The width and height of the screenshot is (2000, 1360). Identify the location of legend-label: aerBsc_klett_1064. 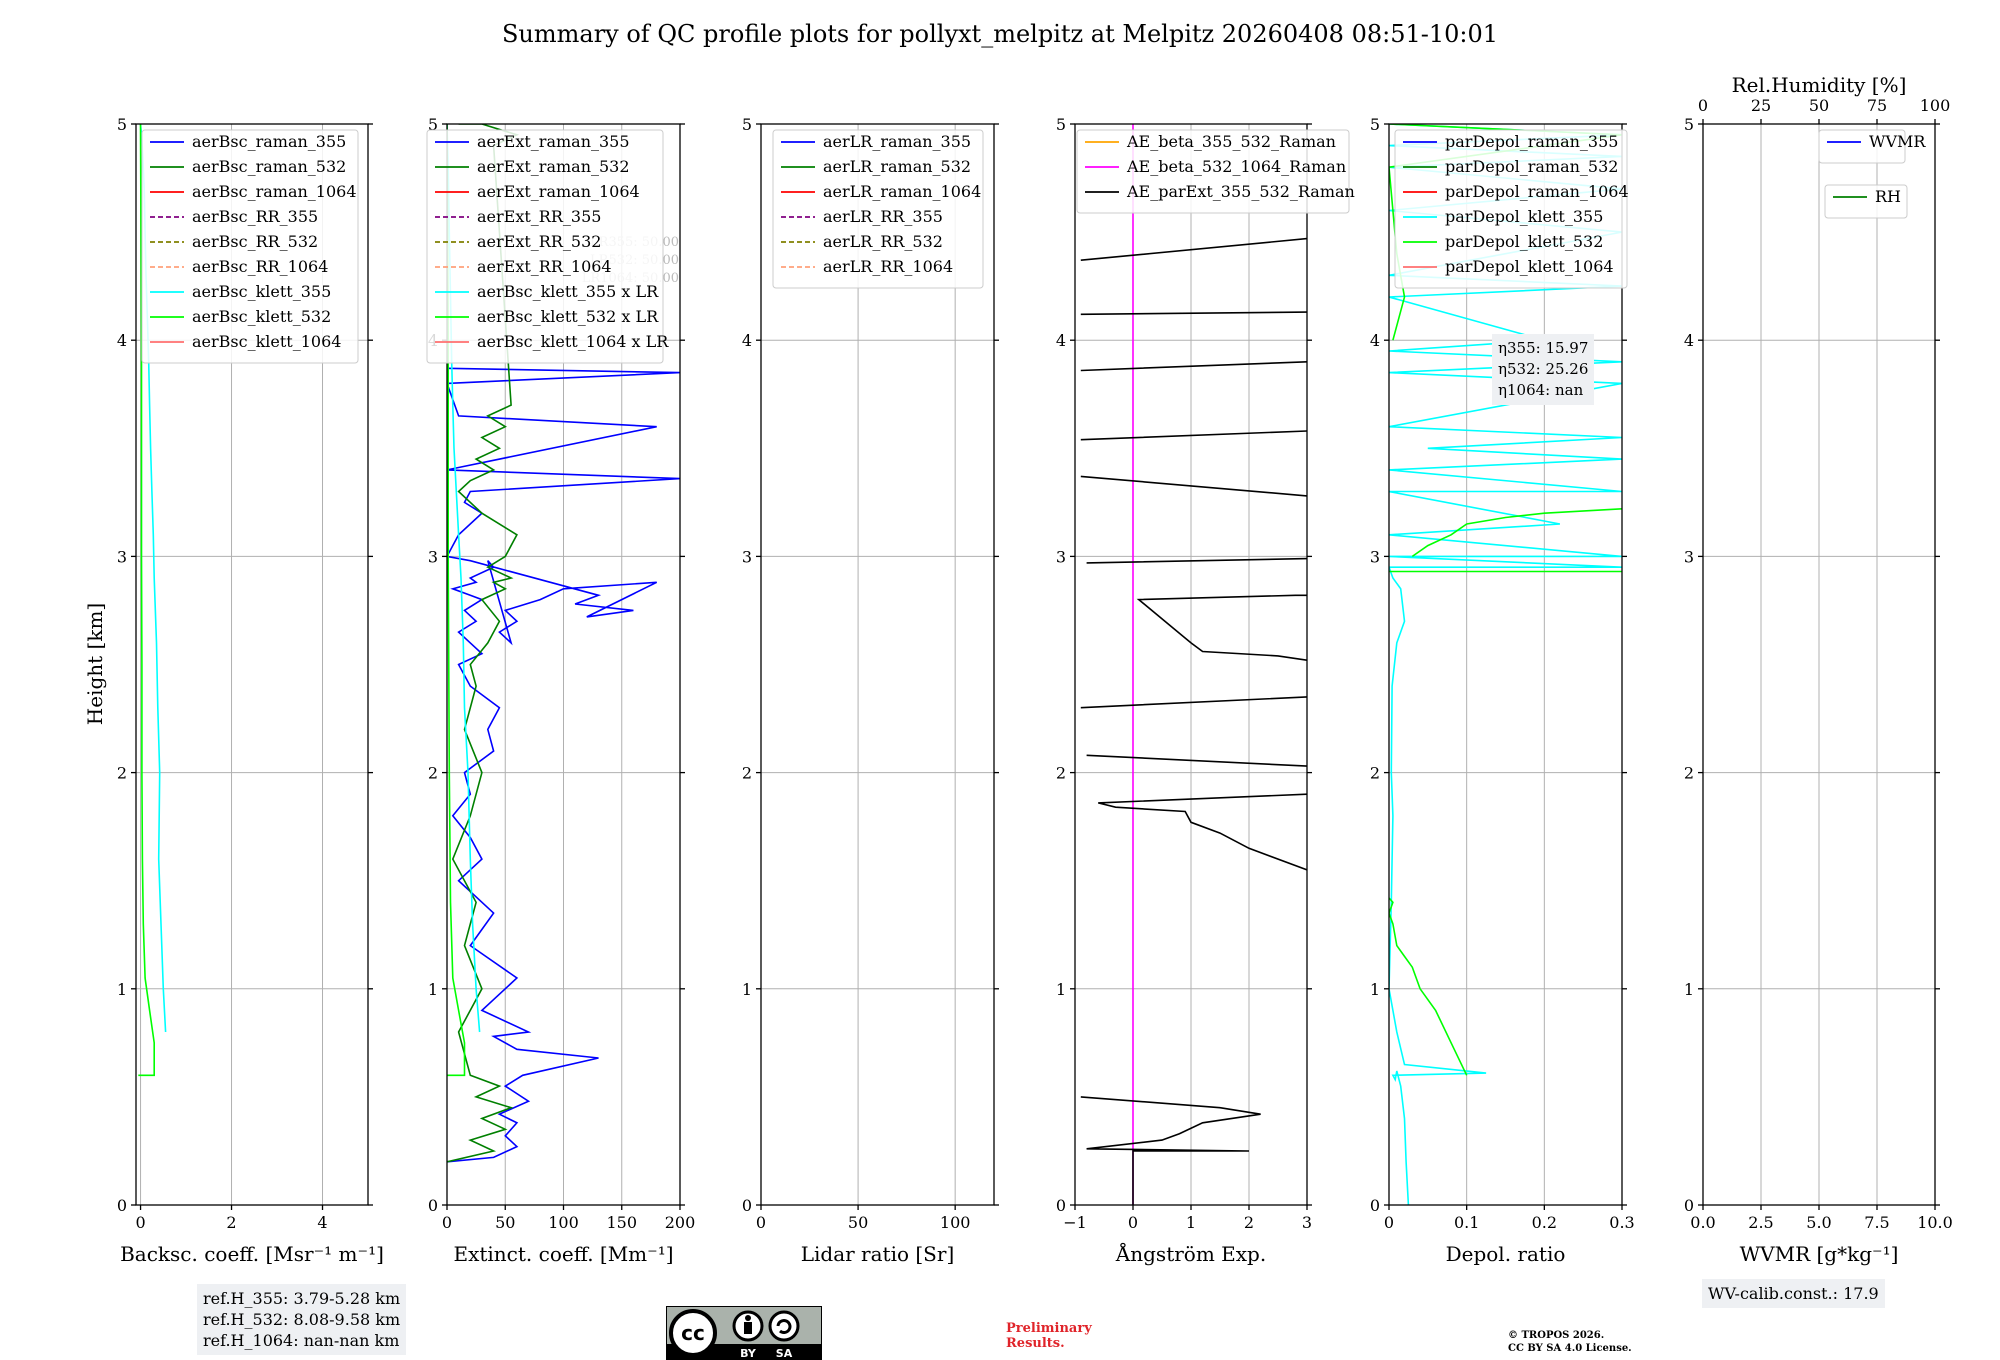
(266, 341).